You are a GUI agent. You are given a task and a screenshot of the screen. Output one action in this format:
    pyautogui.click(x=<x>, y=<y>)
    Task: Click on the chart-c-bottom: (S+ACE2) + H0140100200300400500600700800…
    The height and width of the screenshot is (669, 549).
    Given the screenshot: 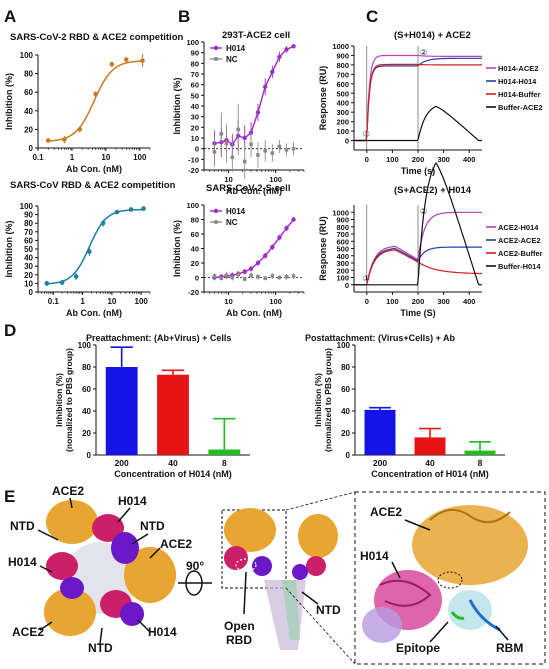 What is the action you would take?
    pyautogui.click(x=430, y=239)
    